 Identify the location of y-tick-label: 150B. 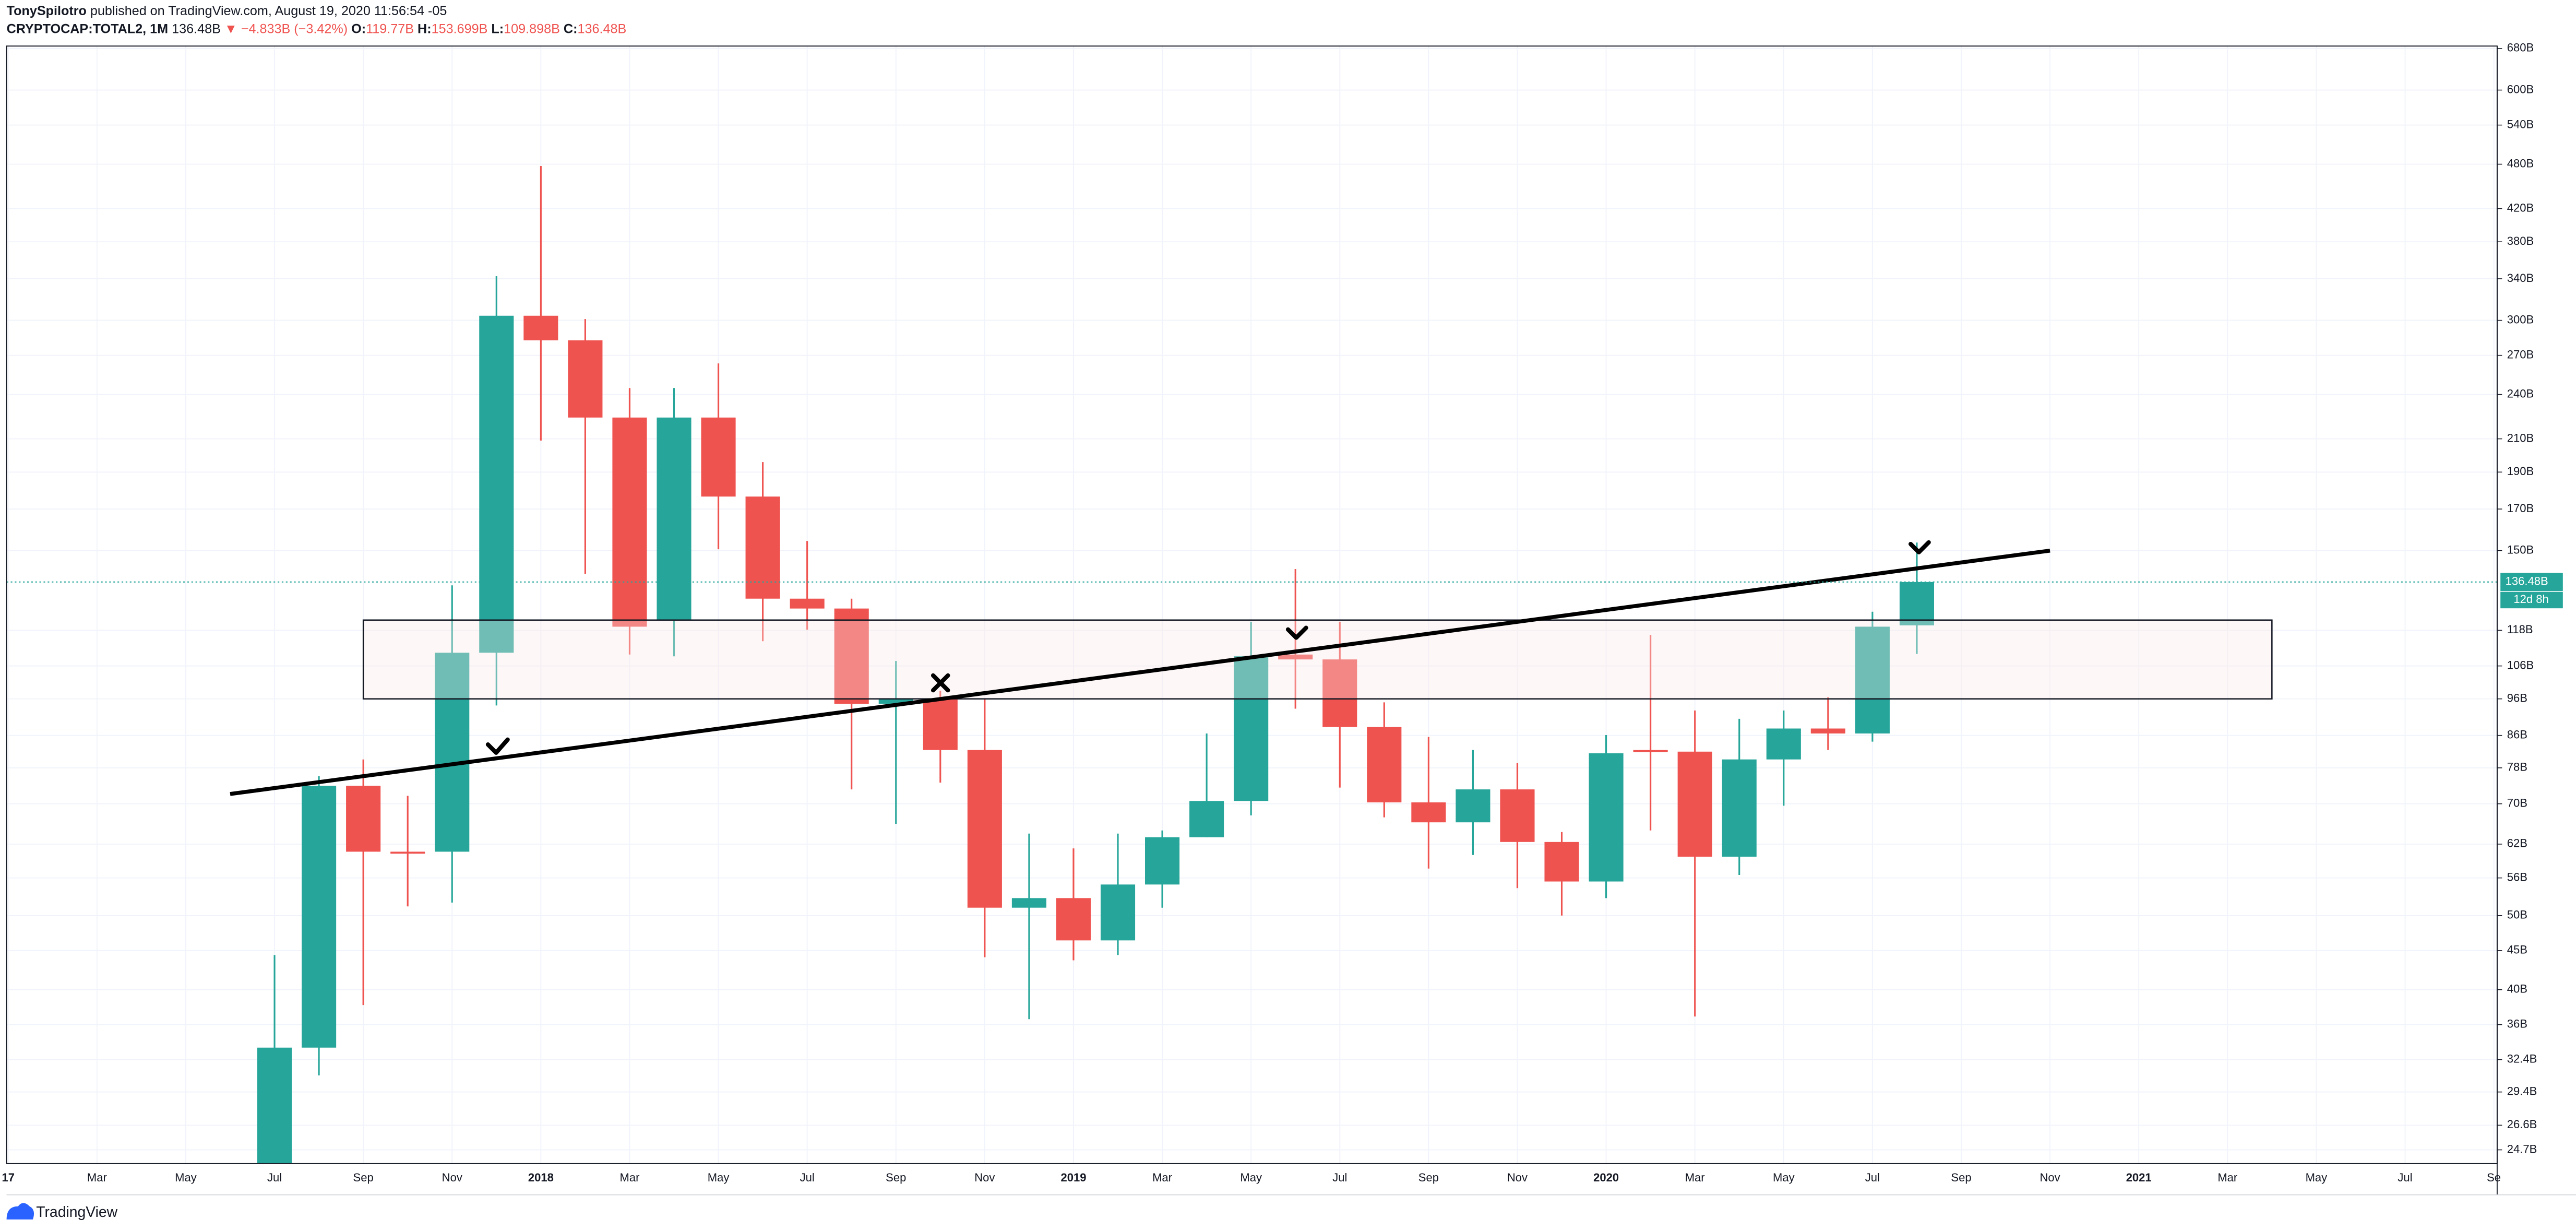
(2521, 550).